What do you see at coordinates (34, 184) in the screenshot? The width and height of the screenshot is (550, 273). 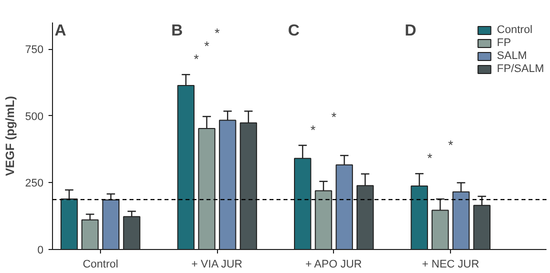 I see `y-tick-label: 250` at bounding box center [34, 184].